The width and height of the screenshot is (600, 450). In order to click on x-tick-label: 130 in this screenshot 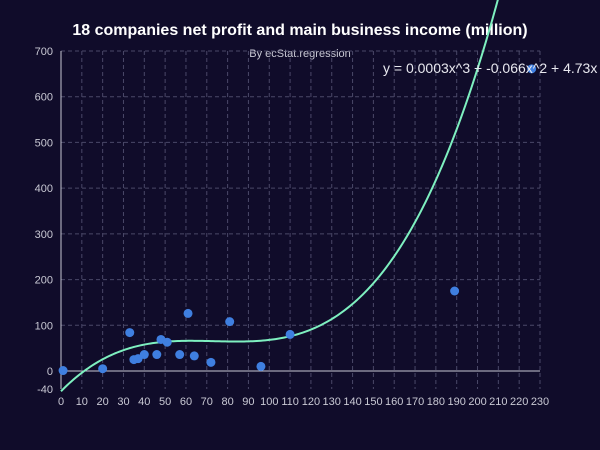, I will do `click(332, 402)`.